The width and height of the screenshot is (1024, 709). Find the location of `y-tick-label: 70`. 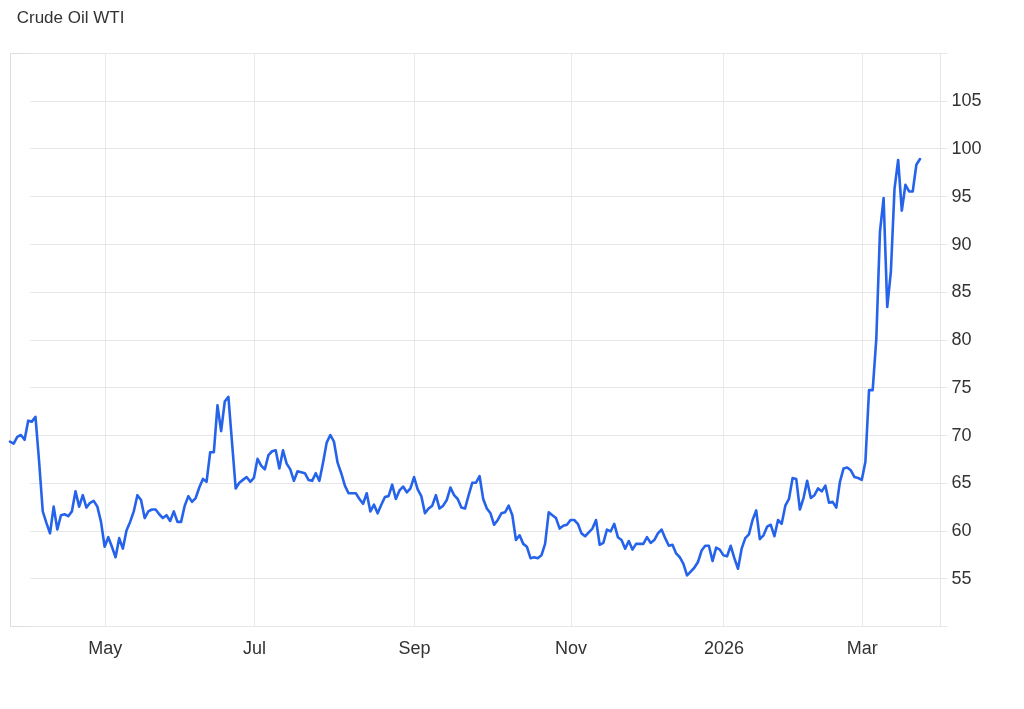

y-tick-label: 70 is located at coordinates (961, 434).